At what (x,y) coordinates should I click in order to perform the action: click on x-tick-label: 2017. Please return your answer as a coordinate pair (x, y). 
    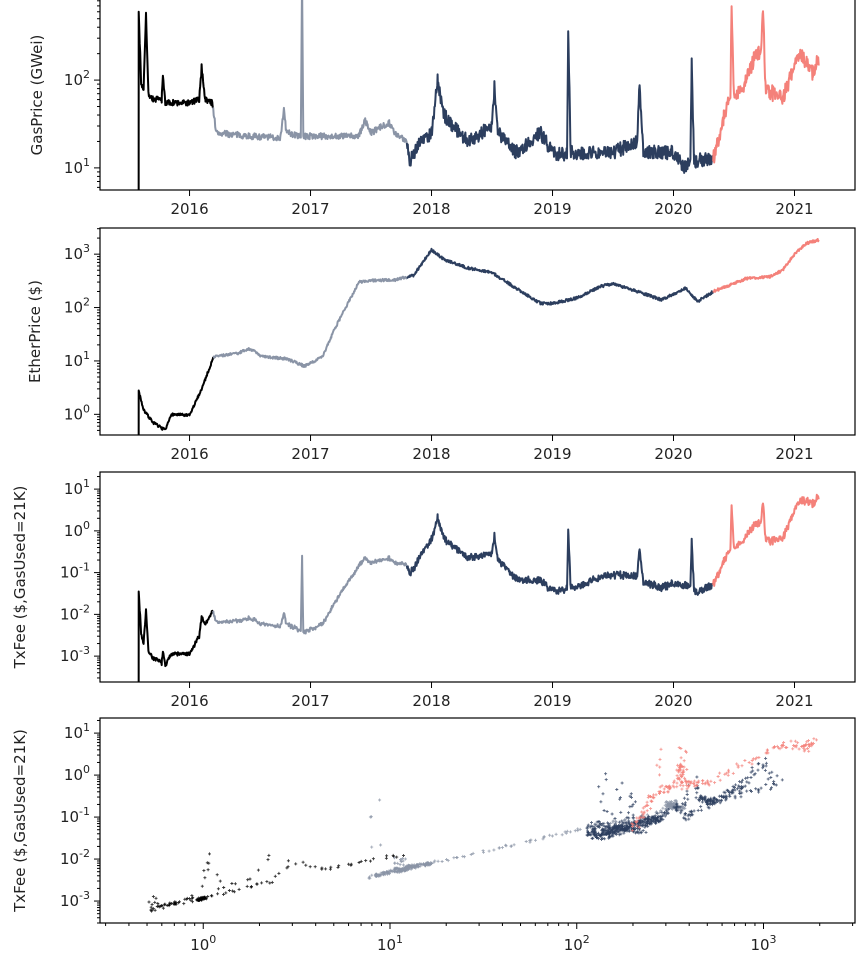
    Looking at the image, I should click on (310, 701).